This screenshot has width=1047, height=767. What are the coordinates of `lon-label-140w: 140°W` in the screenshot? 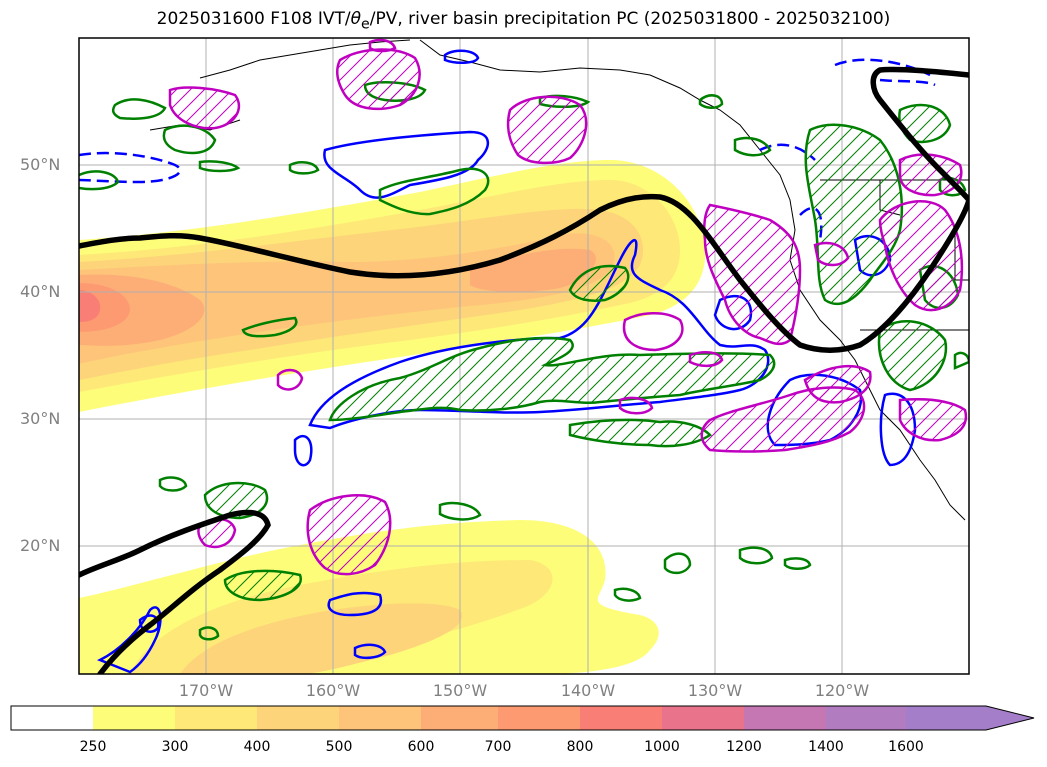 It's located at (588, 690).